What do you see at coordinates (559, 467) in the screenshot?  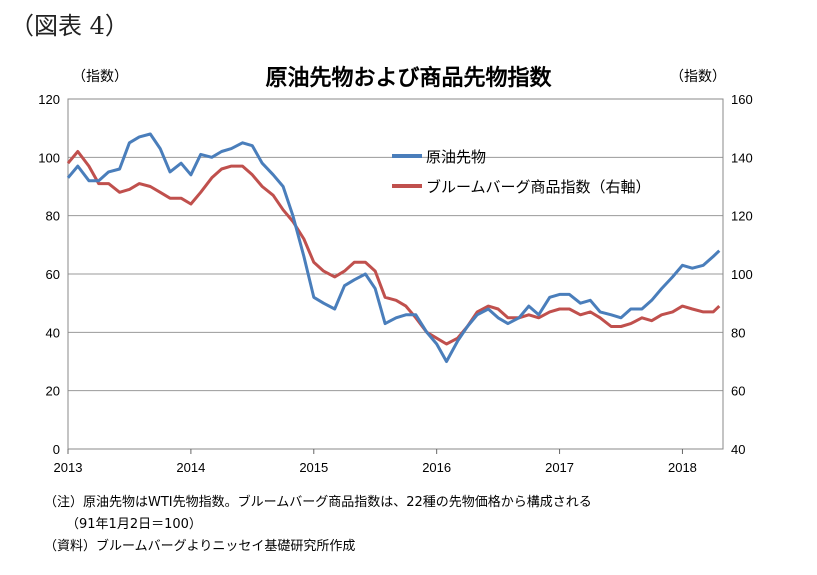 I see `x-tick-label: 2017` at bounding box center [559, 467].